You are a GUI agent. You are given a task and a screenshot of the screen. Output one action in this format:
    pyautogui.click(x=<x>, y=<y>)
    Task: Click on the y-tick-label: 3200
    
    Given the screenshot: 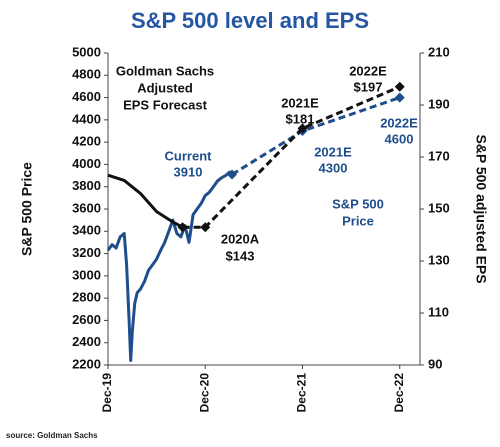 What is the action you would take?
    pyautogui.click(x=86, y=252)
    